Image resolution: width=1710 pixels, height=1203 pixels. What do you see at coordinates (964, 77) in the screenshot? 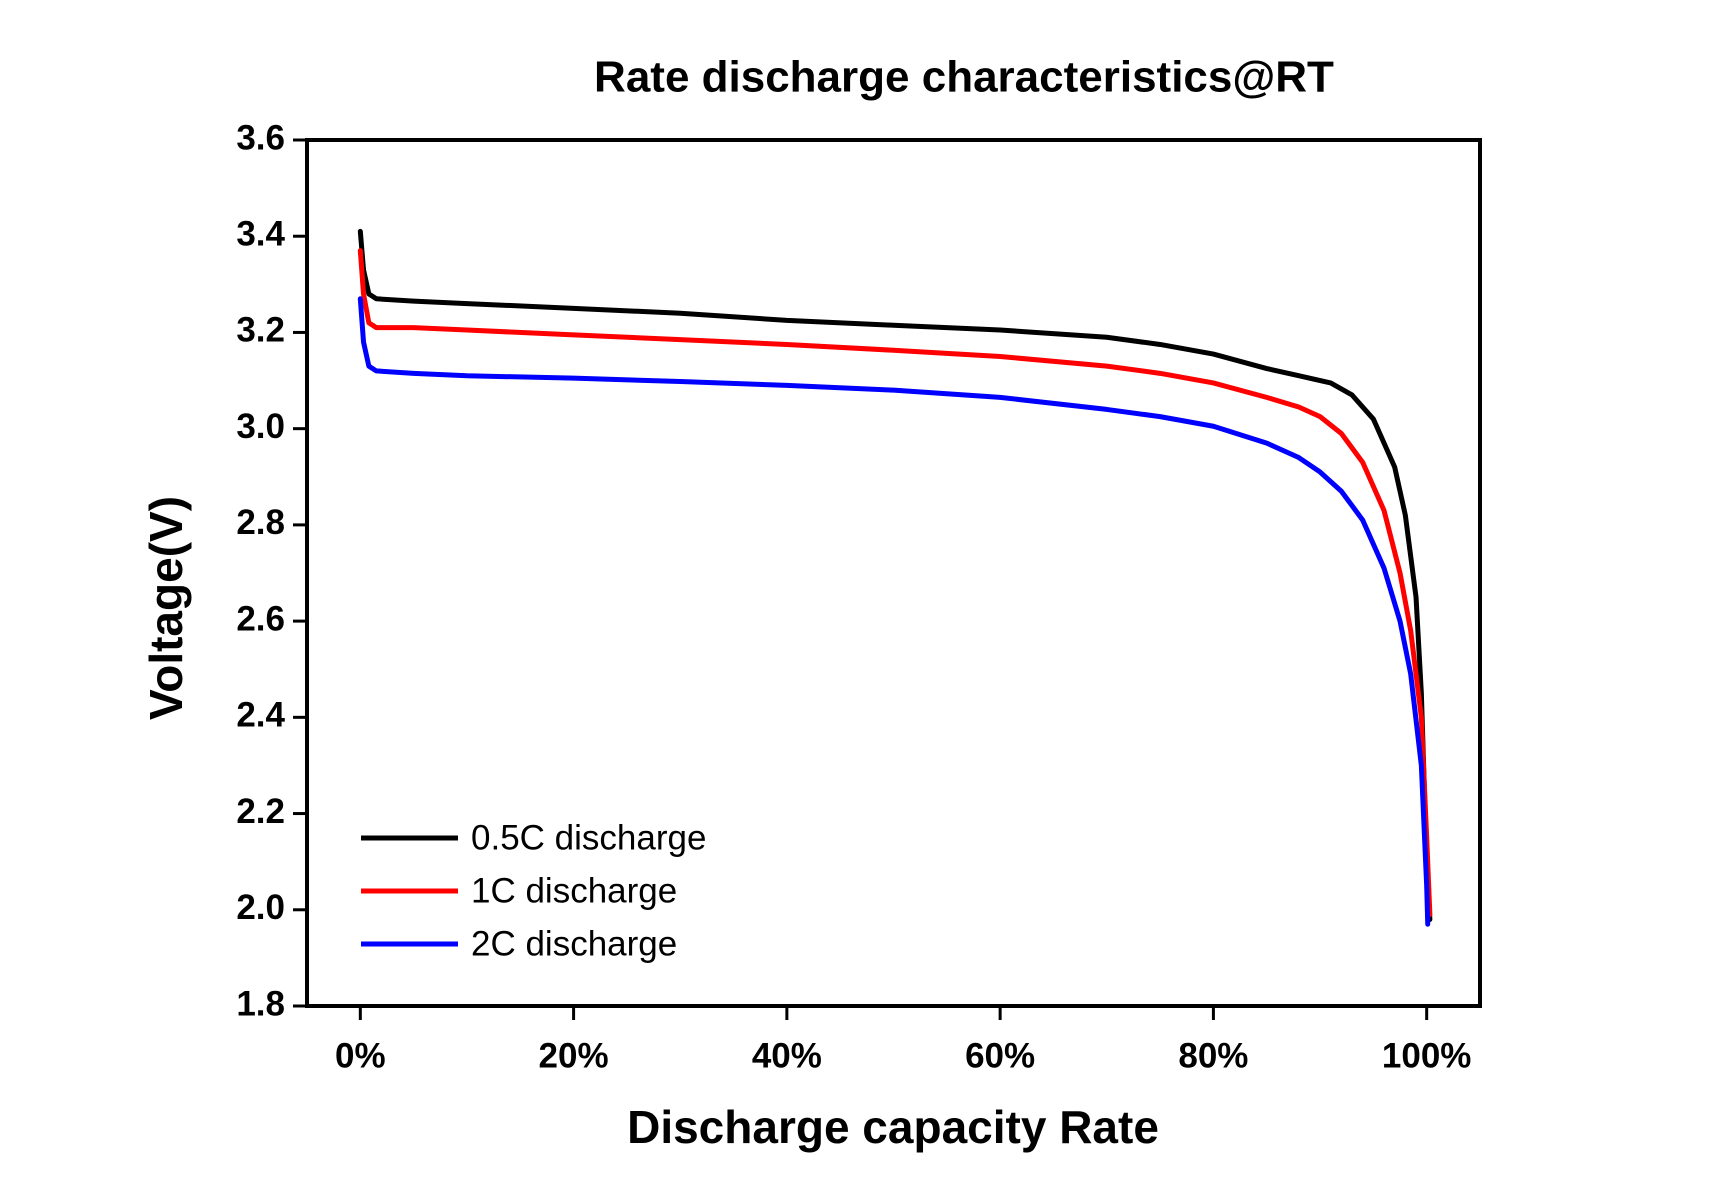
I see `chart-title: Rate discharge characteristics@RT` at bounding box center [964, 77].